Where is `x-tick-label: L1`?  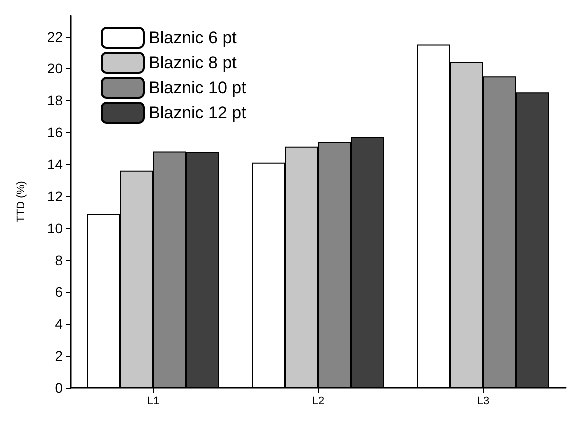
x-tick-label: L1 is located at coordinates (153, 402).